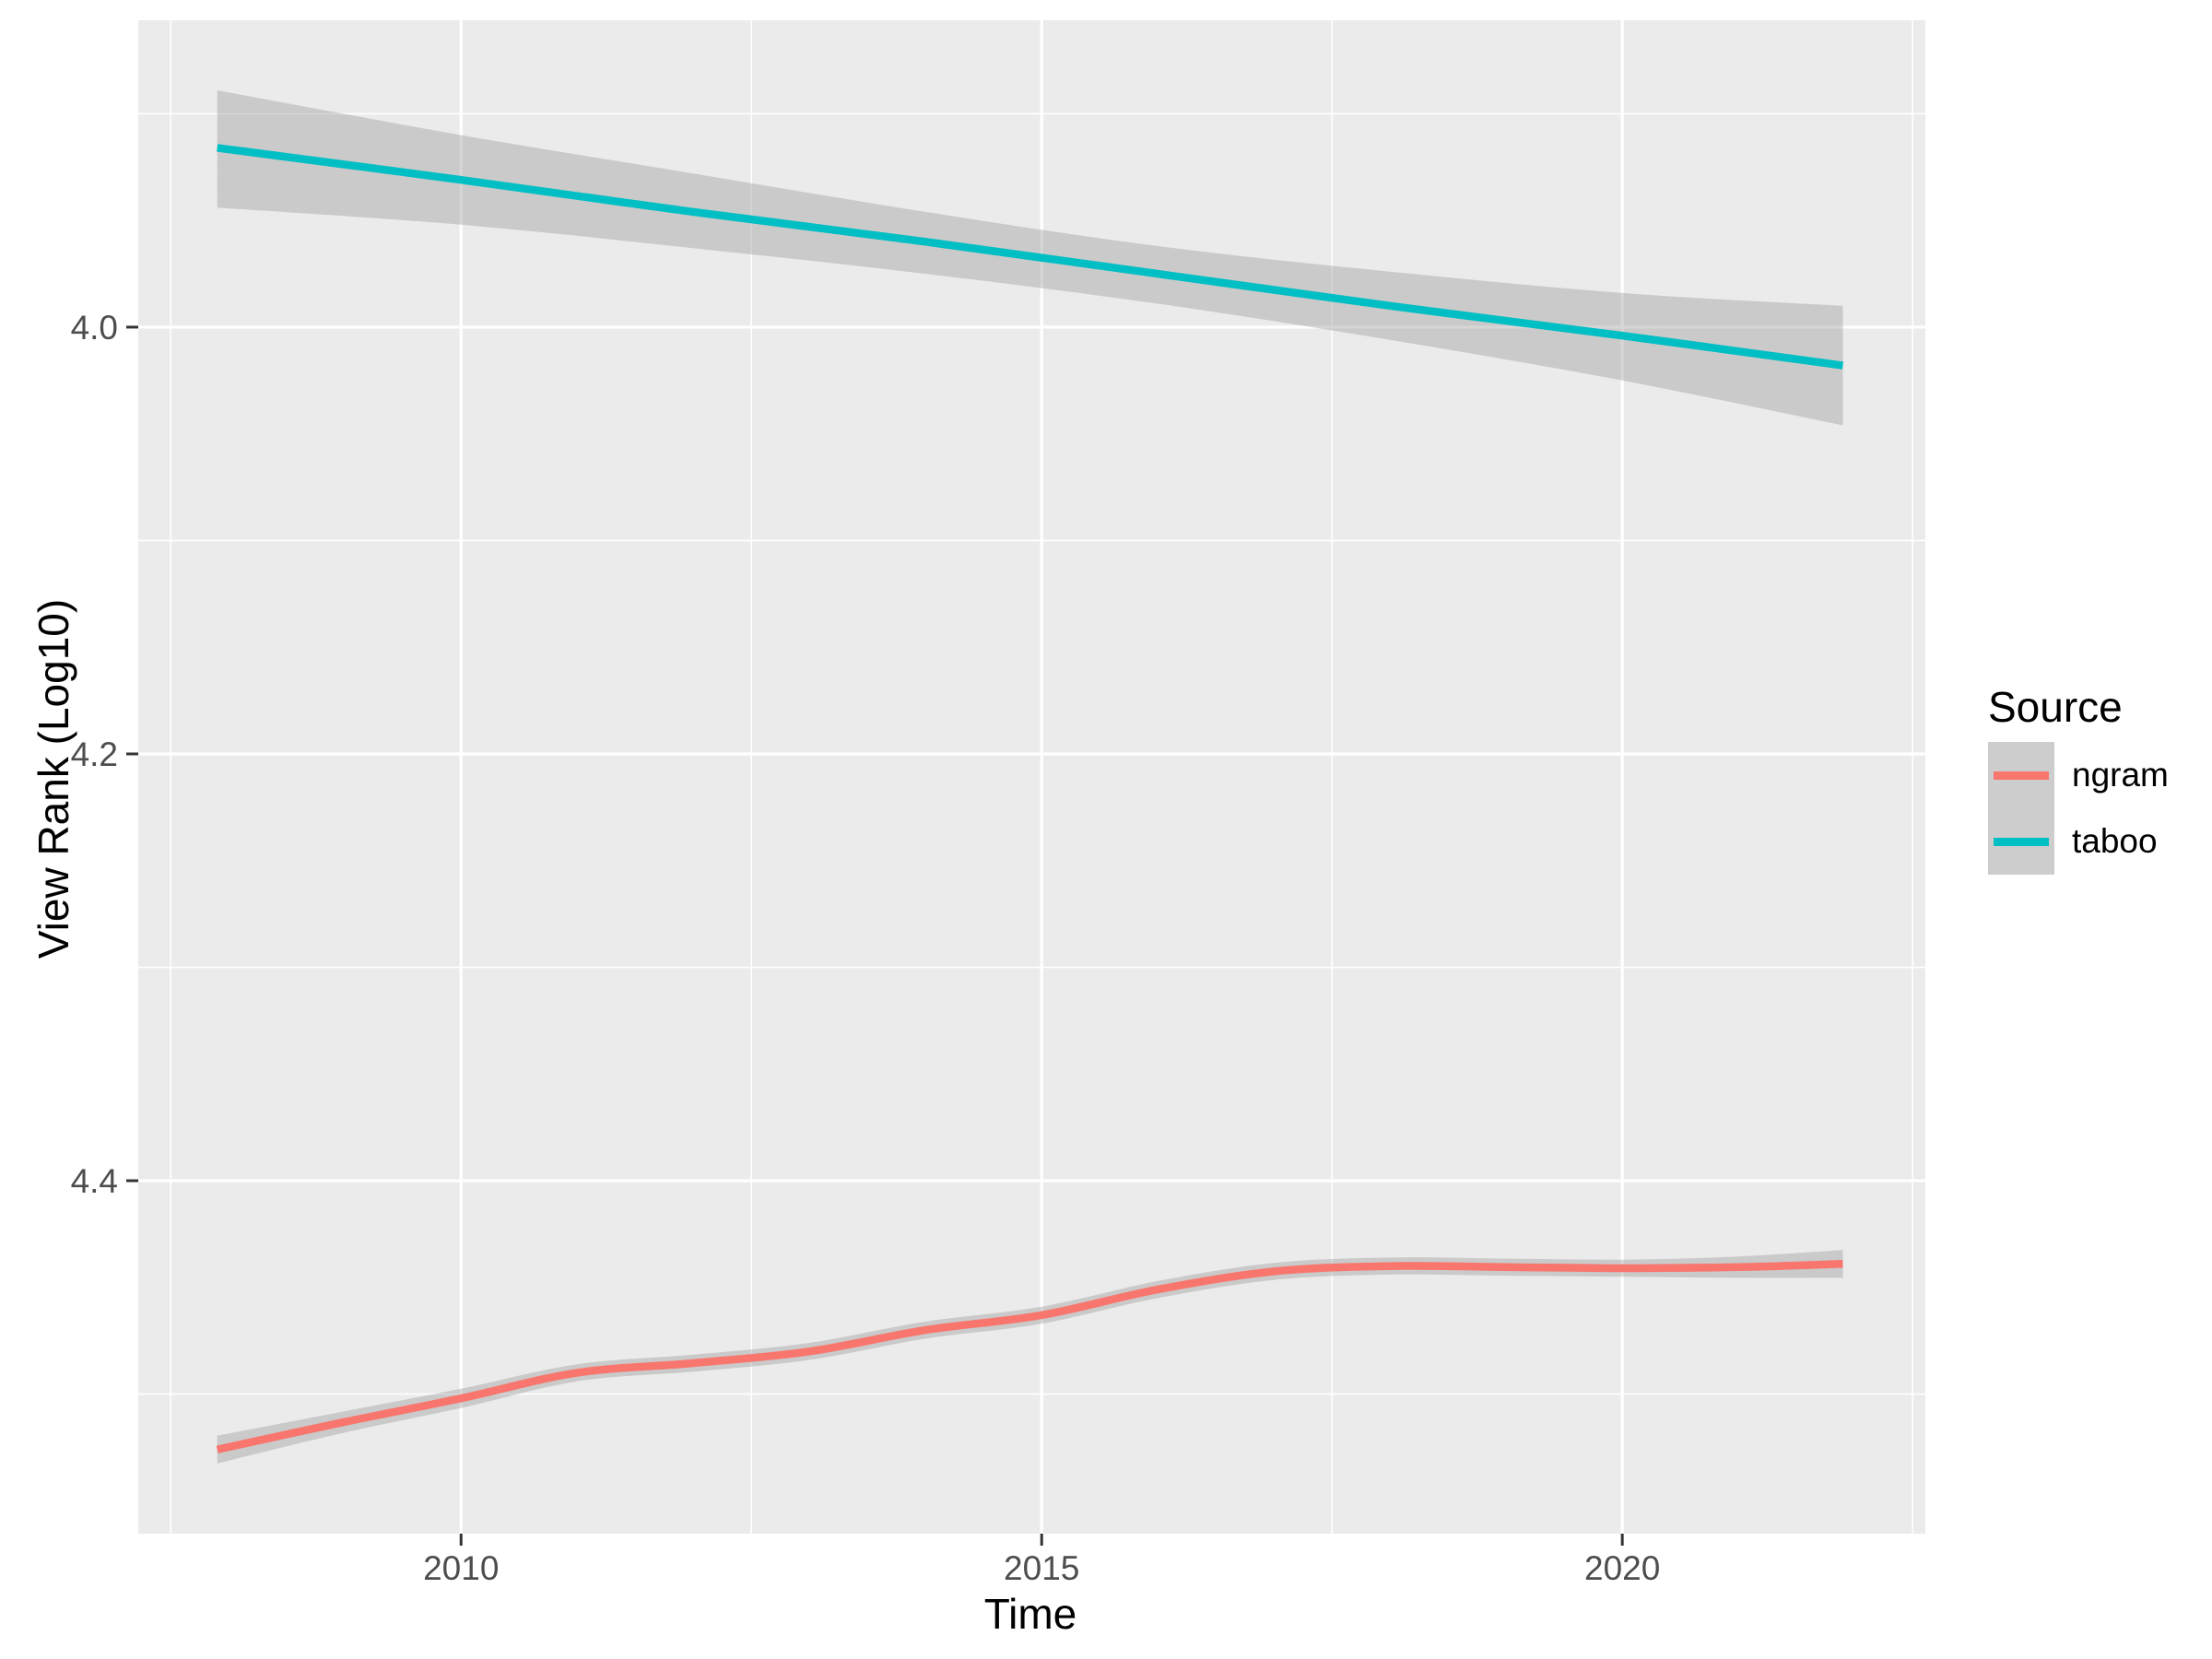 This screenshot has width=2212, height=1659. Describe the element at coordinates (53, 778) in the screenshot. I see `y-axis-title: View Rank (Log10)` at that location.